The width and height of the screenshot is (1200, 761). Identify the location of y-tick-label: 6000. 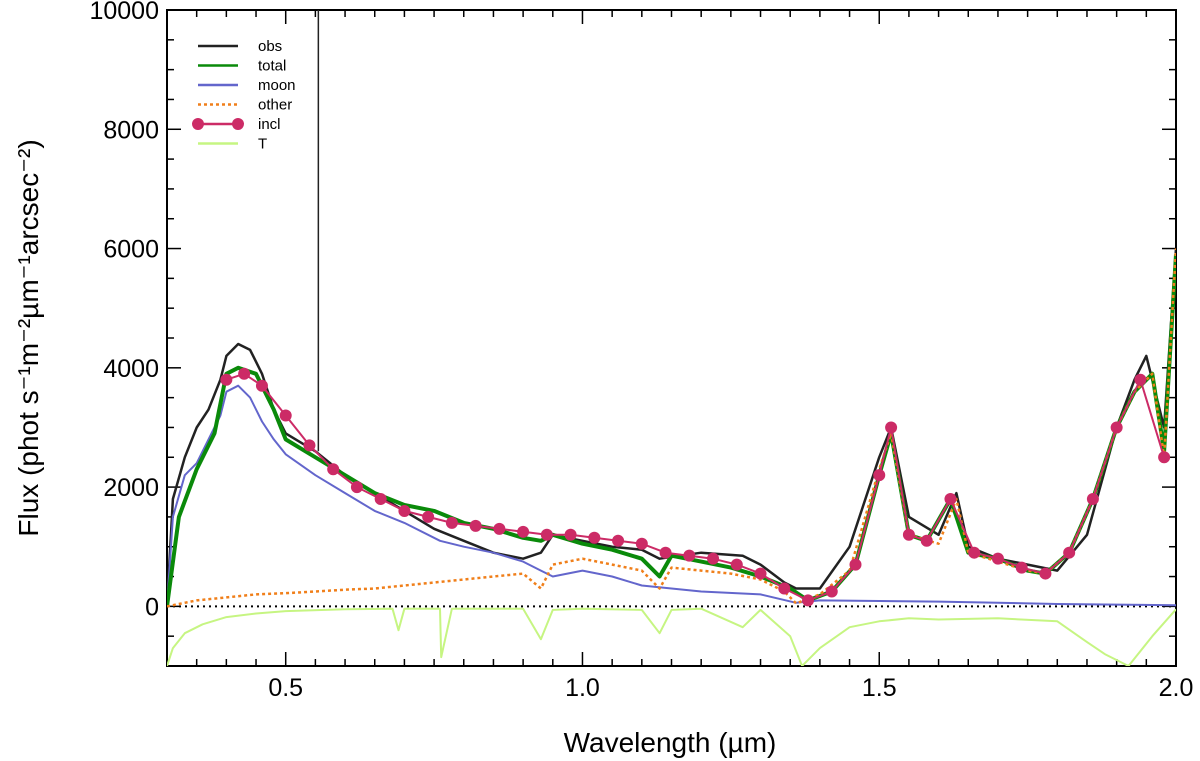
(131, 250).